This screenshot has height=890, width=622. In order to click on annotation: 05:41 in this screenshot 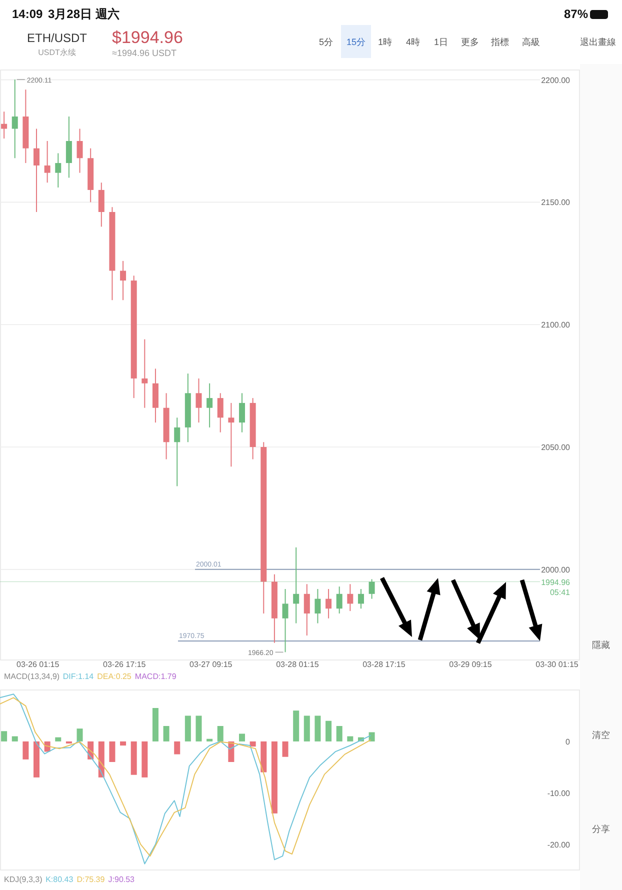, I will do `click(560, 592)`.